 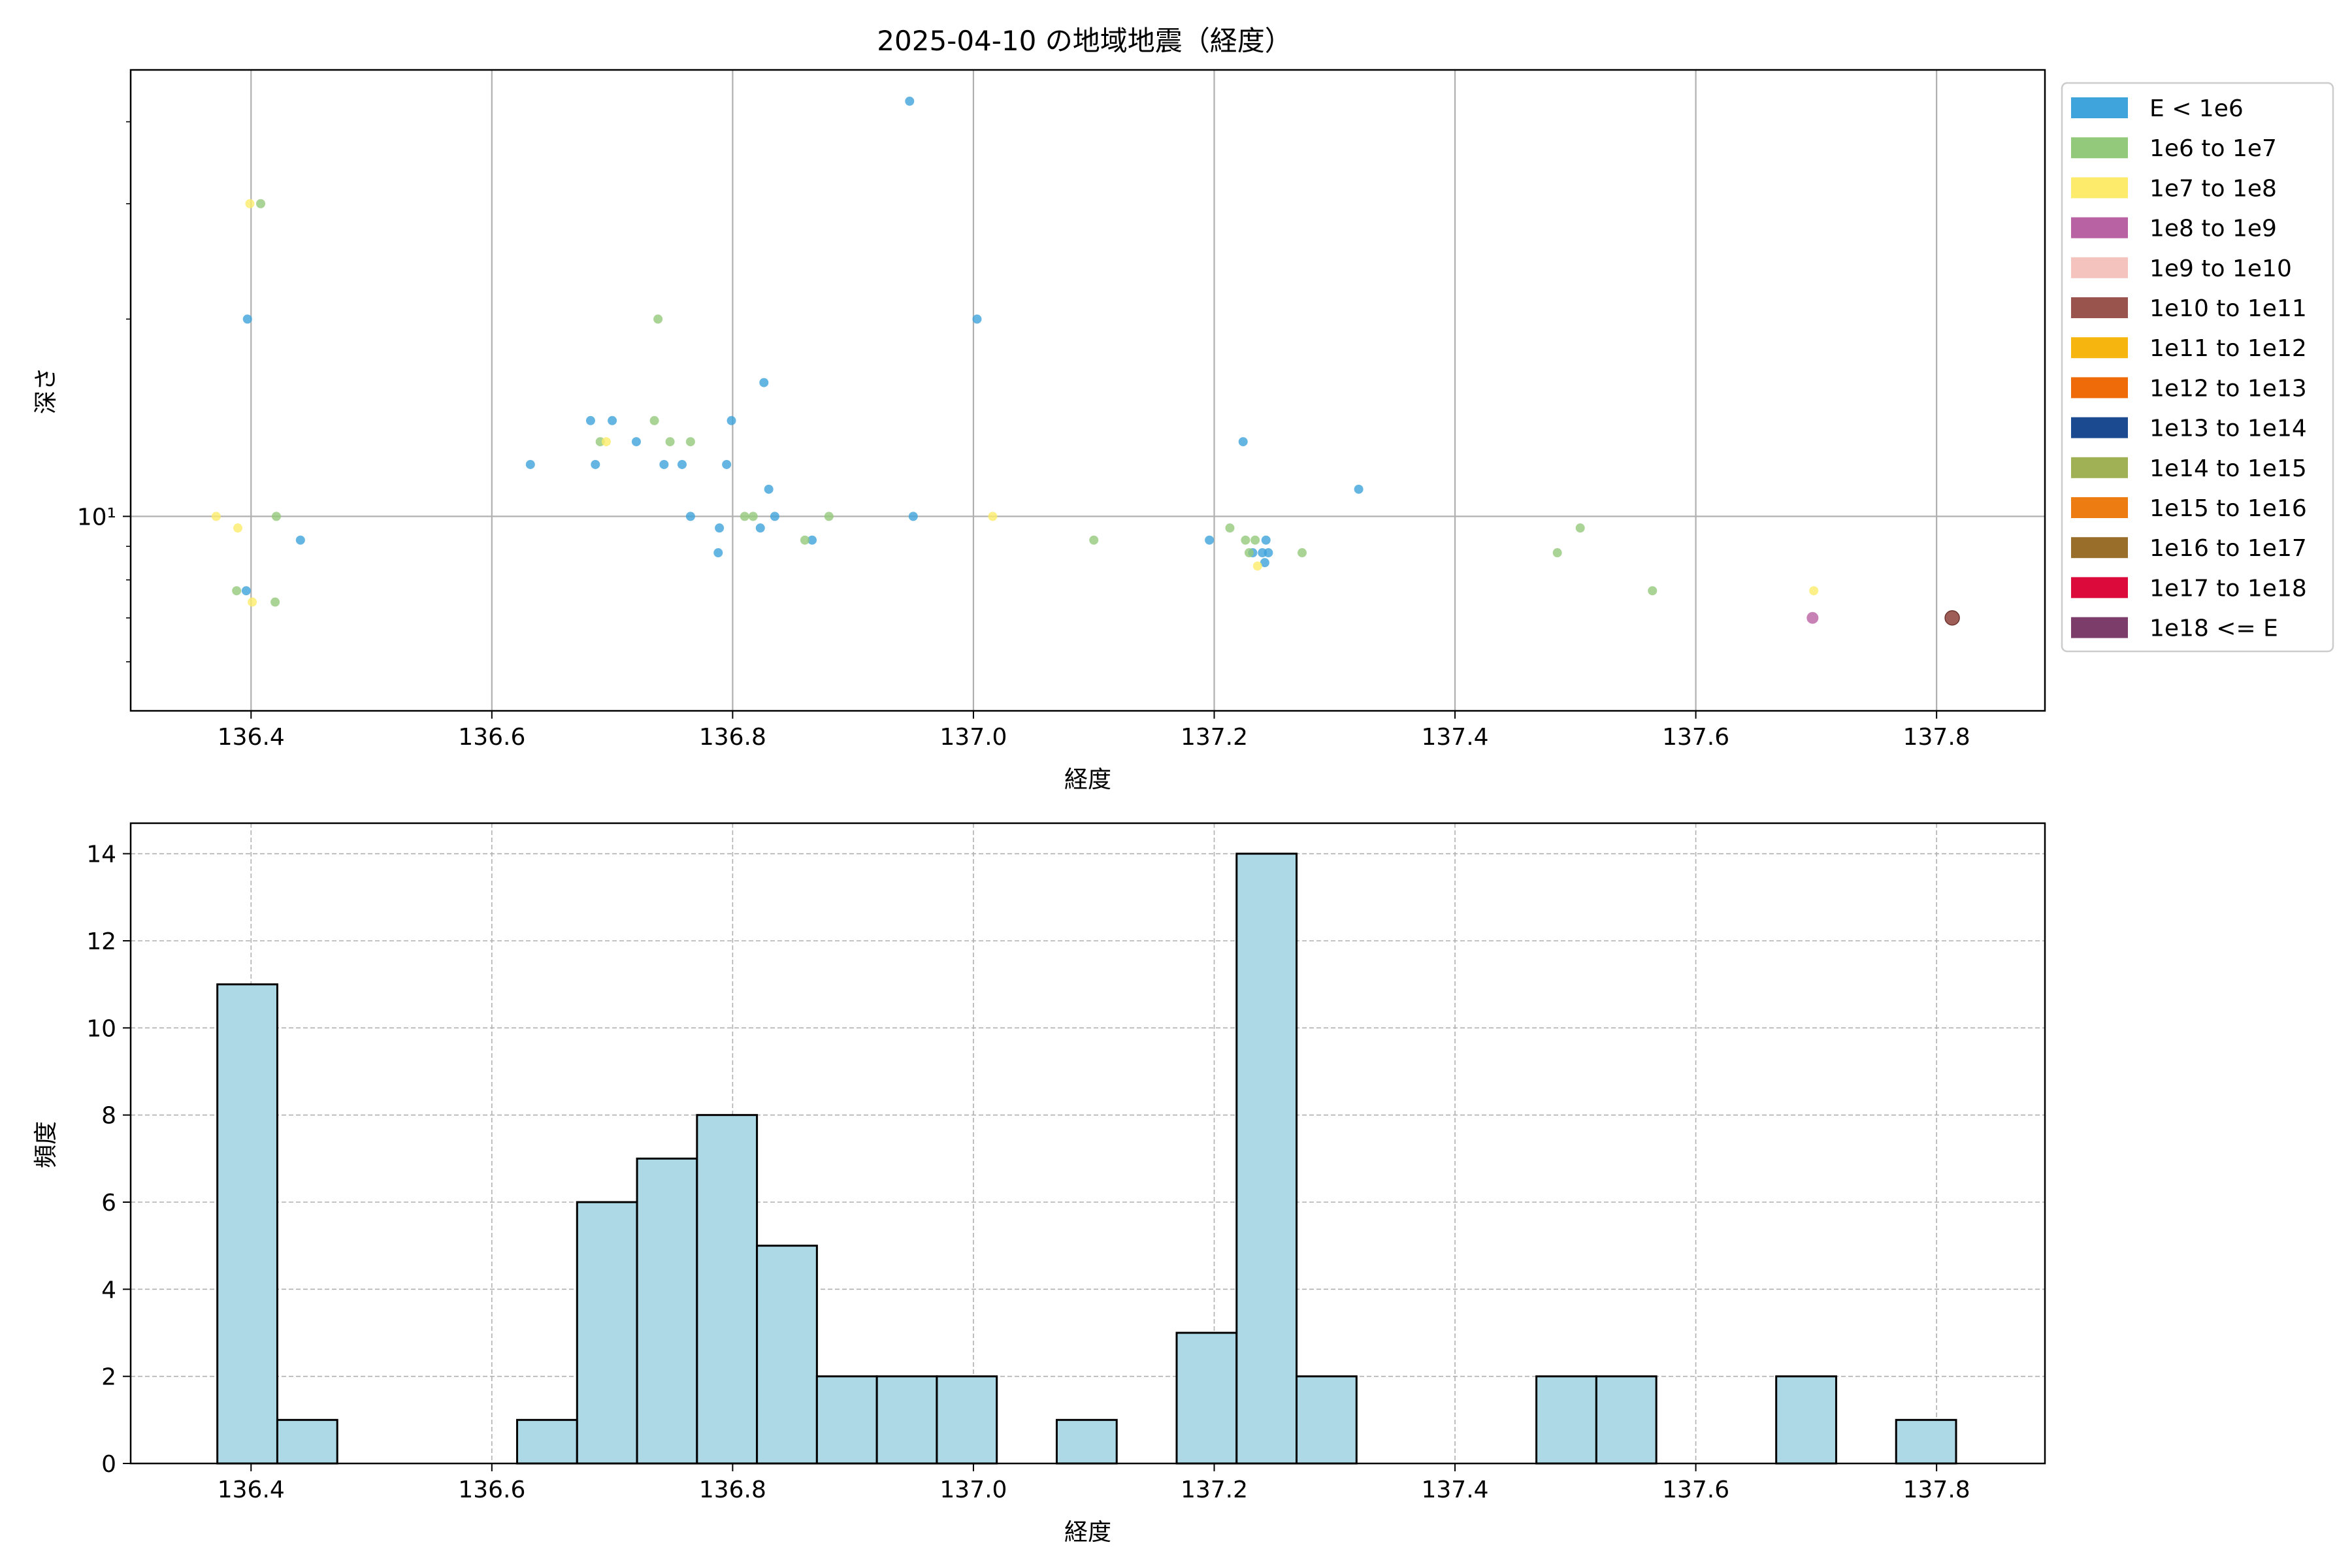 What do you see at coordinates (1695, 737) in the screenshot?
I see `scatter-x-tick-label: 137.6` at bounding box center [1695, 737].